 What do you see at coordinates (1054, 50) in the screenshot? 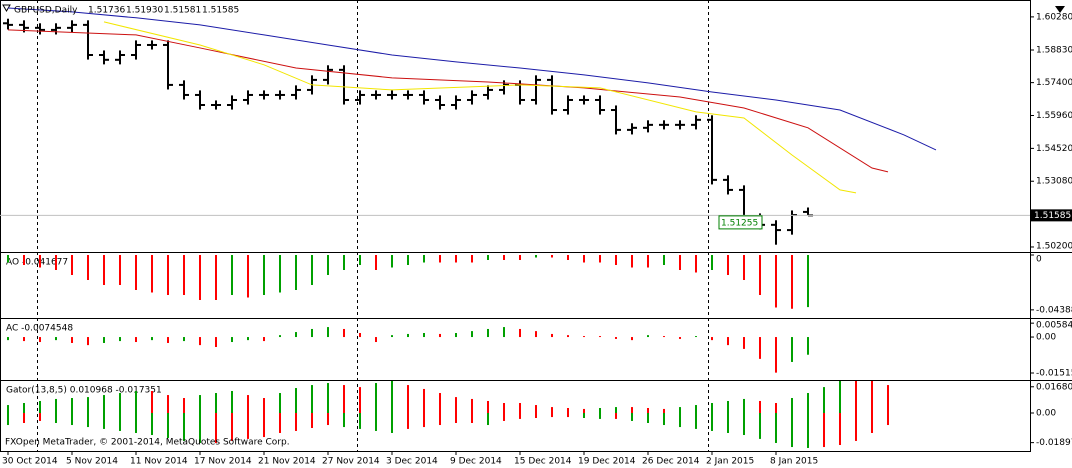
I see `y-tick-label: 1.58830` at bounding box center [1054, 50].